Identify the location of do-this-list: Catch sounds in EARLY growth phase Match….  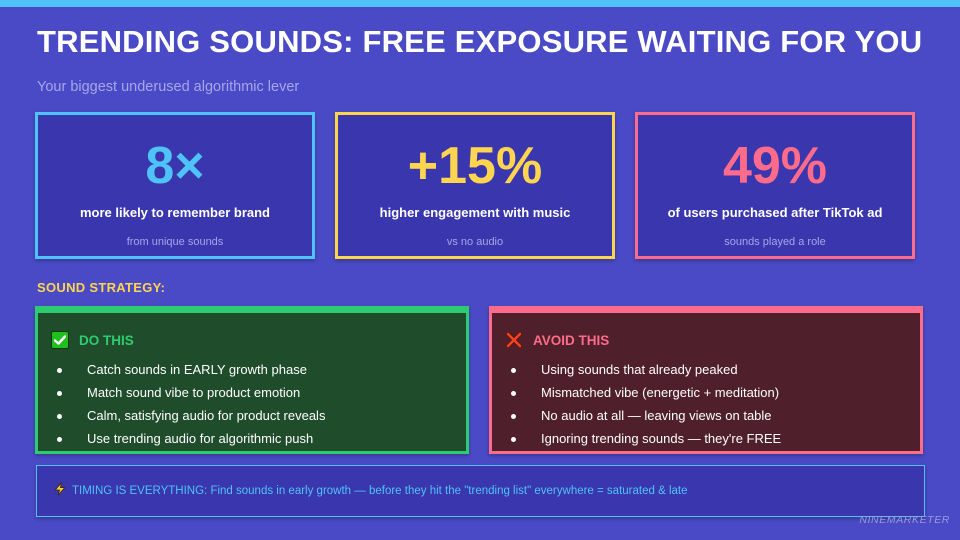
(252, 404).